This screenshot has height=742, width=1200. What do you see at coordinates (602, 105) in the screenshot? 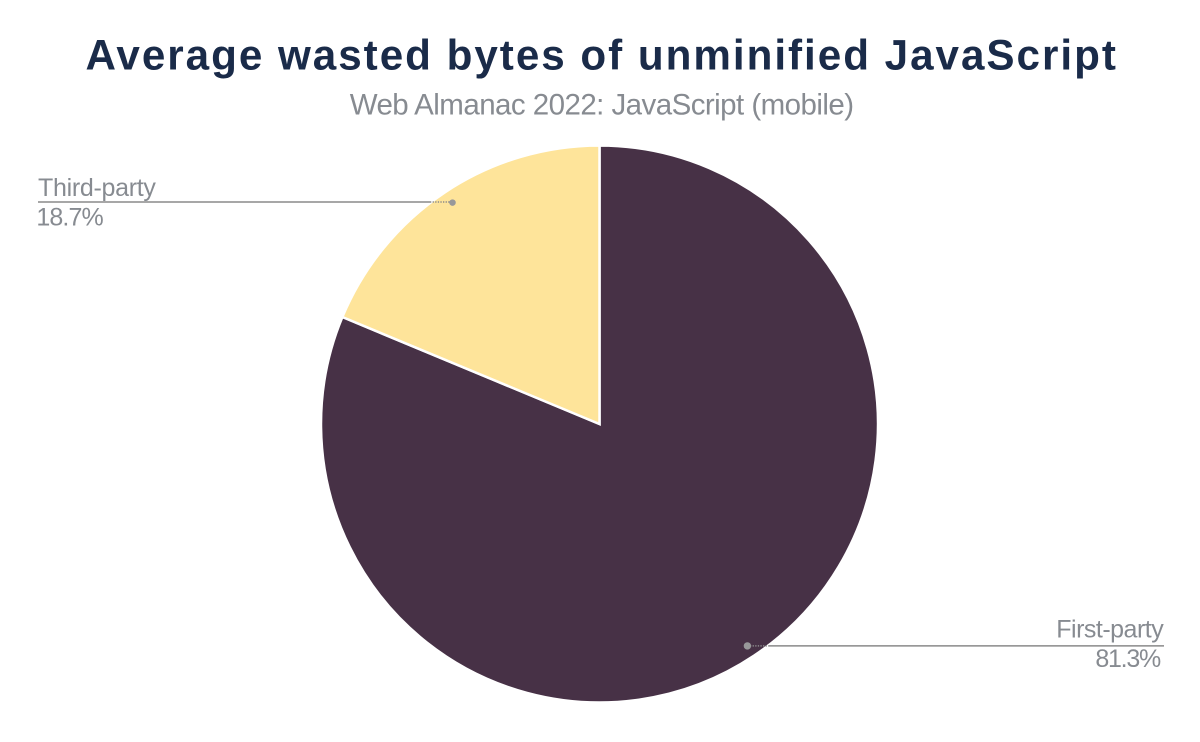
I see `svg-text:Web Almanac 2022: JavaScript (: Web Almanac 2022: JavaScript (mobile)` at bounding box center [602, 105].